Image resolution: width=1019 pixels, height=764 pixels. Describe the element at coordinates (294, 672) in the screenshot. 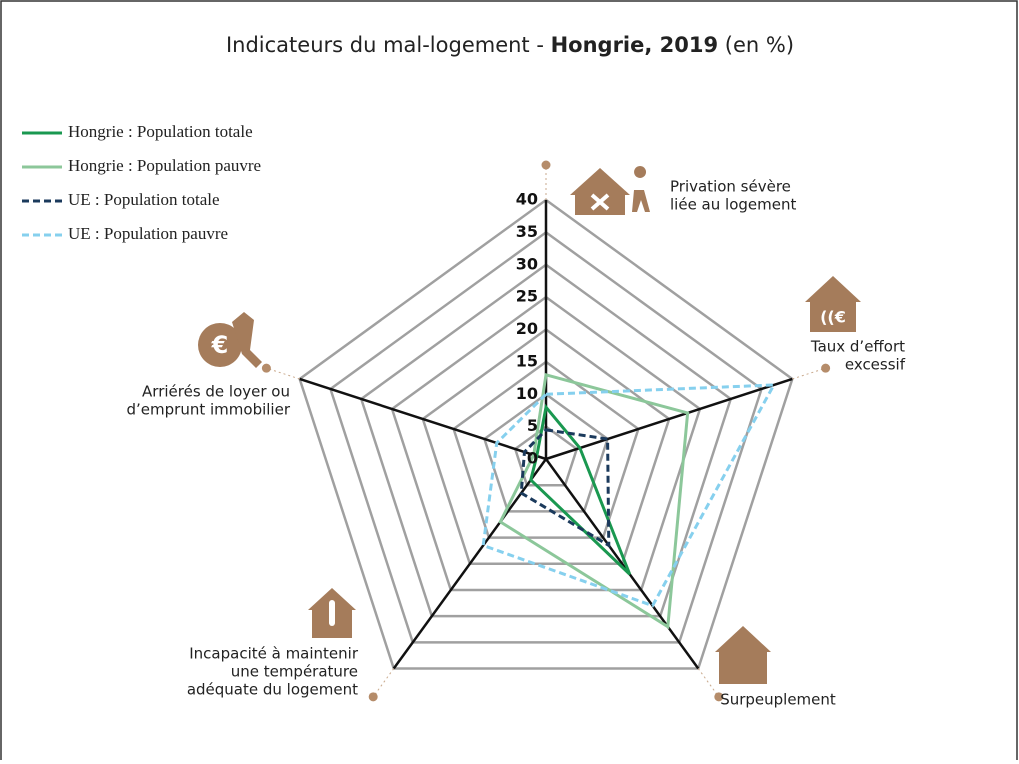

I see `category-label: une température` at that location.